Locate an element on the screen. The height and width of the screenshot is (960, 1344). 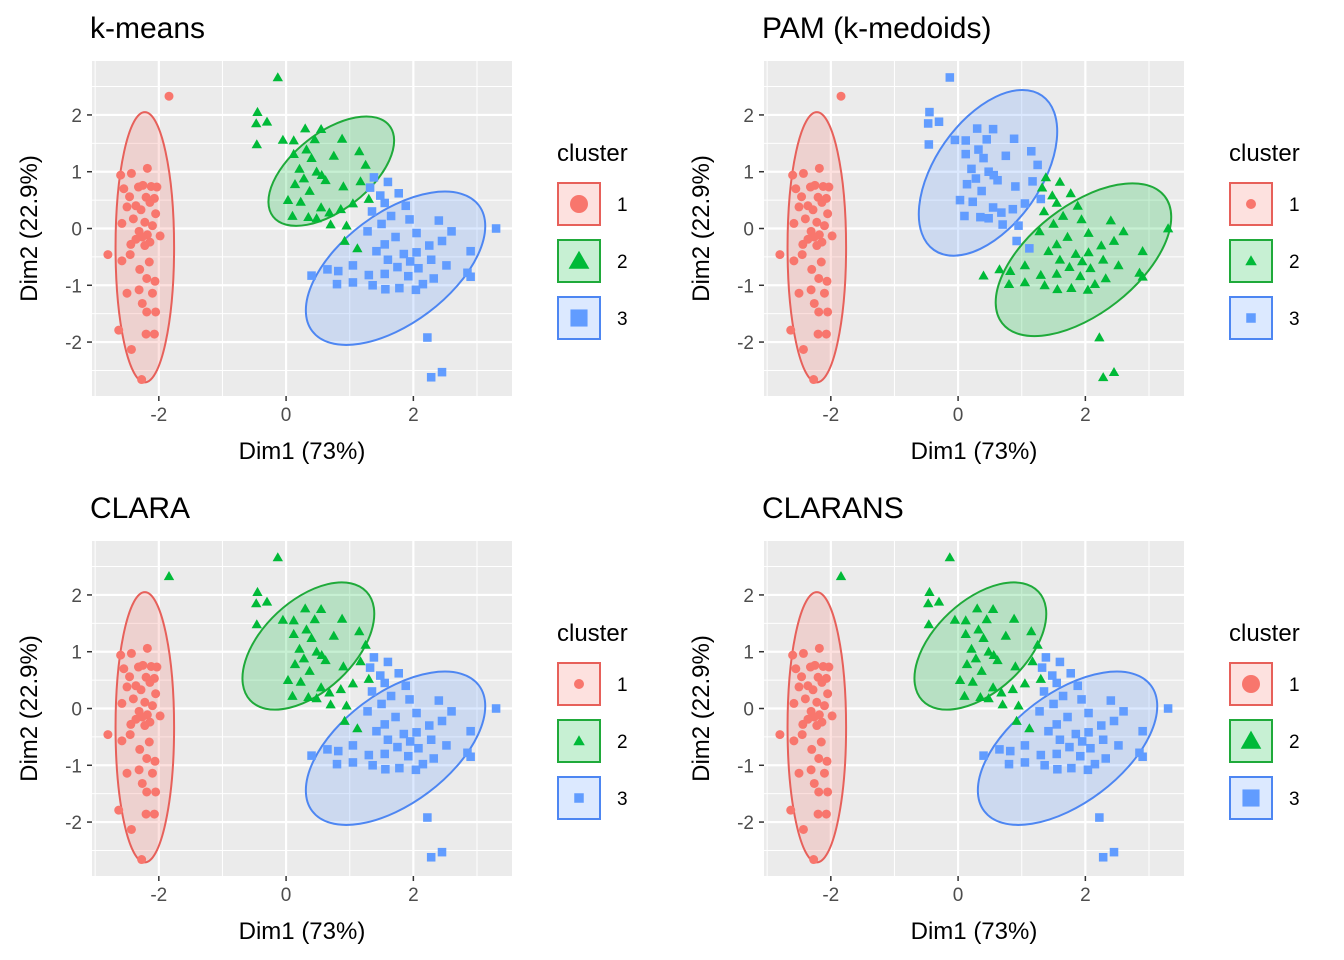
data-points is located at coordinates (974, 708).